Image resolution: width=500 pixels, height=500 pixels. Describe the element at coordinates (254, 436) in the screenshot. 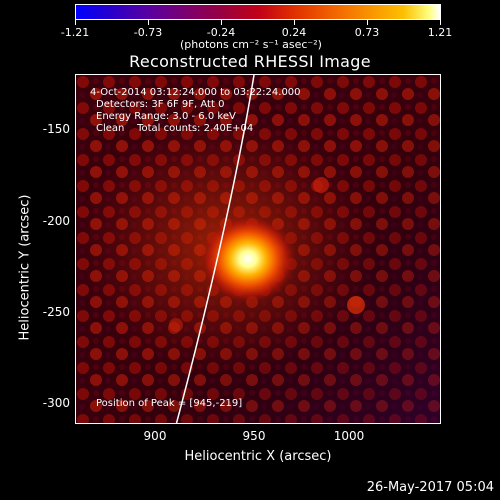

I see `x-tick-label: 950` at that location.